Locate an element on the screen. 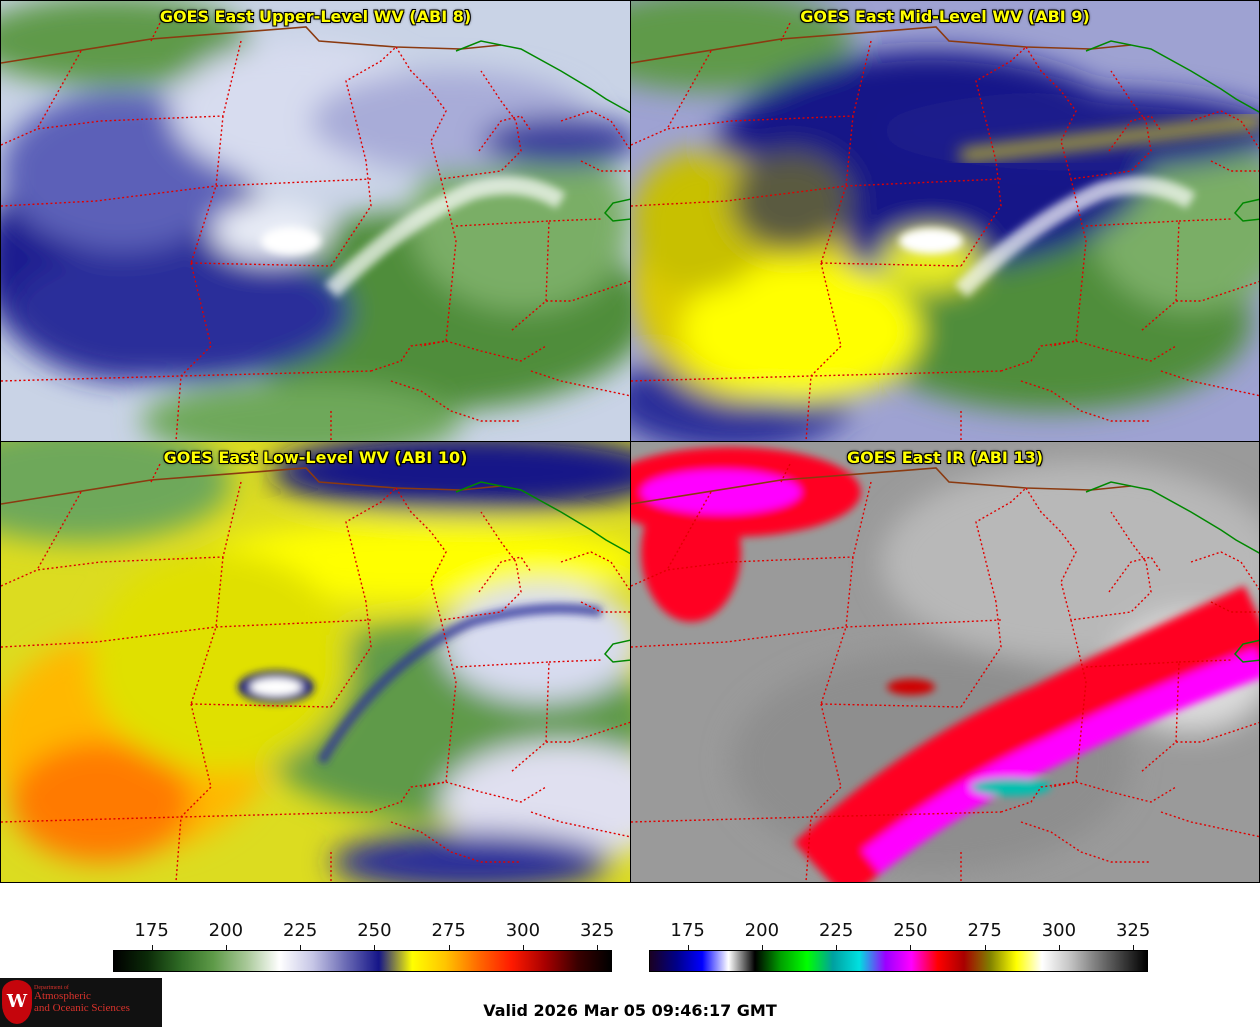 Image resolution: width=1260 pixels, height=1027 pixels. ir-colorbar-ticks: 175 200 225 250 275 300 325 is located at coordinates (900, 935).